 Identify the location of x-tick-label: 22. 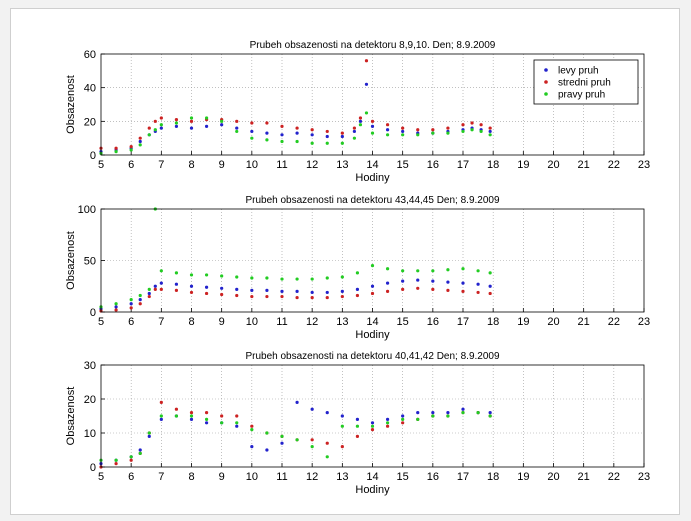
(614, 477).